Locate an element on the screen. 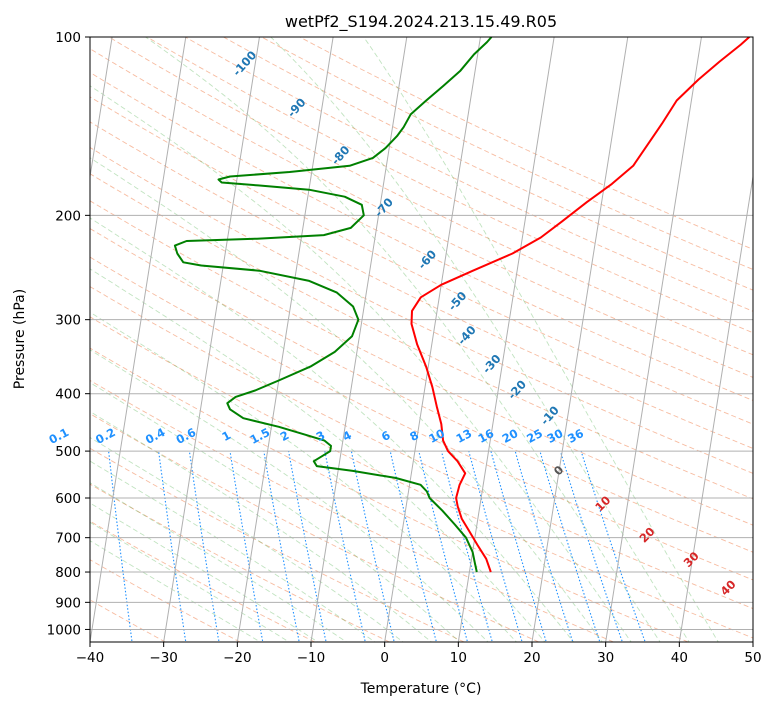  chart-title: wetPf2_S194.2024.213.15.49.R05 is located at coordinates (421, 22).